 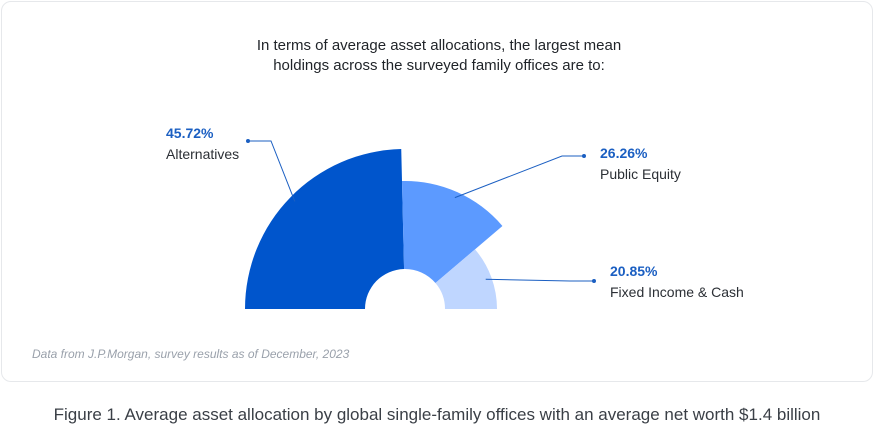 What do you see at coordinates (190, 133) in the screenshot?
I see `slice-value-label: 45.72%` at bounding box center [190, 133].